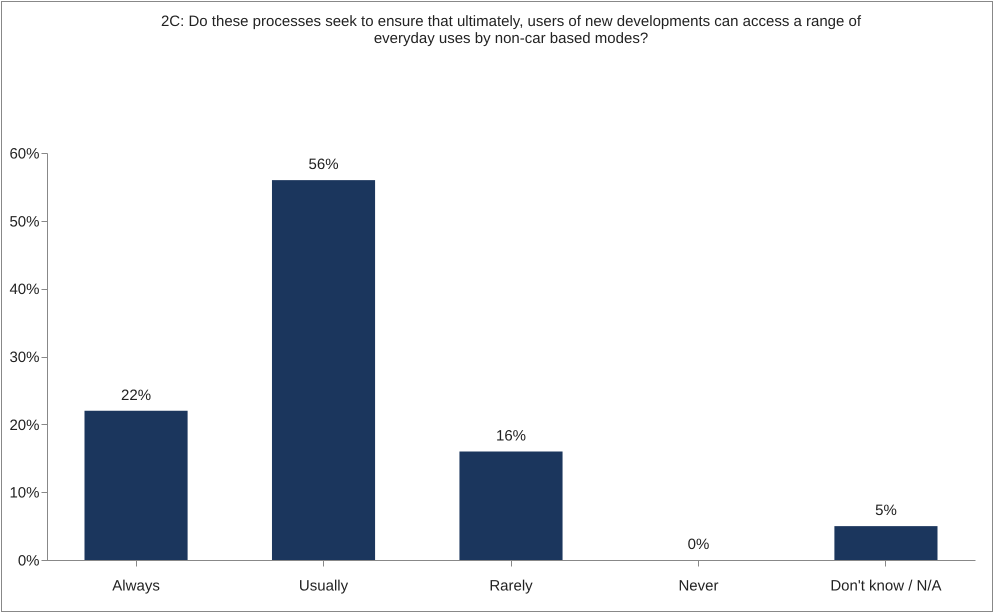 This screenshot has width=996, height=615. Describe the element at coordinates (24, 357) in the screenshot. I see `y-tick-label: 30%` at that location.